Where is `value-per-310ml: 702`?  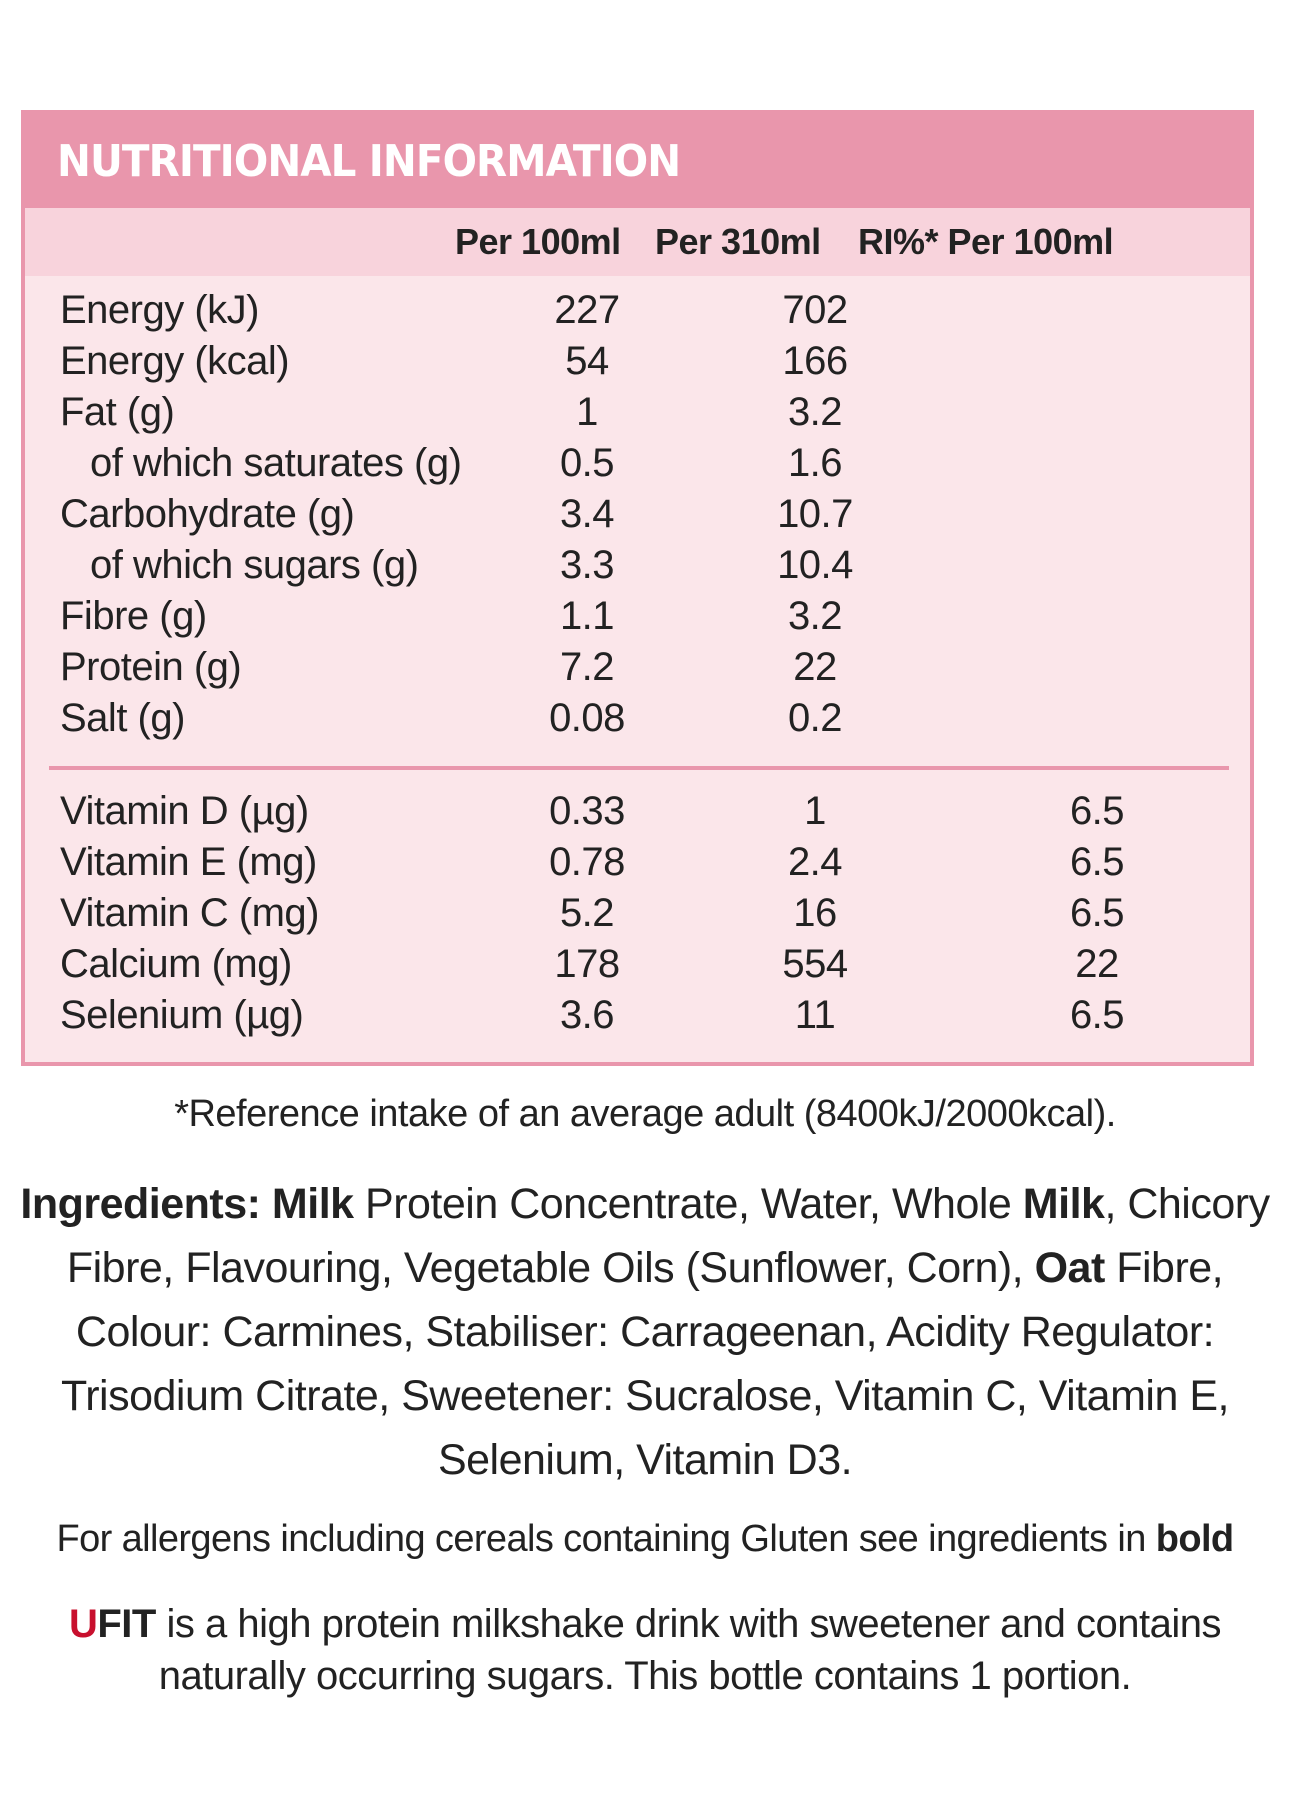
value-per-310ml: 702 is located at coordinates (815, 310).